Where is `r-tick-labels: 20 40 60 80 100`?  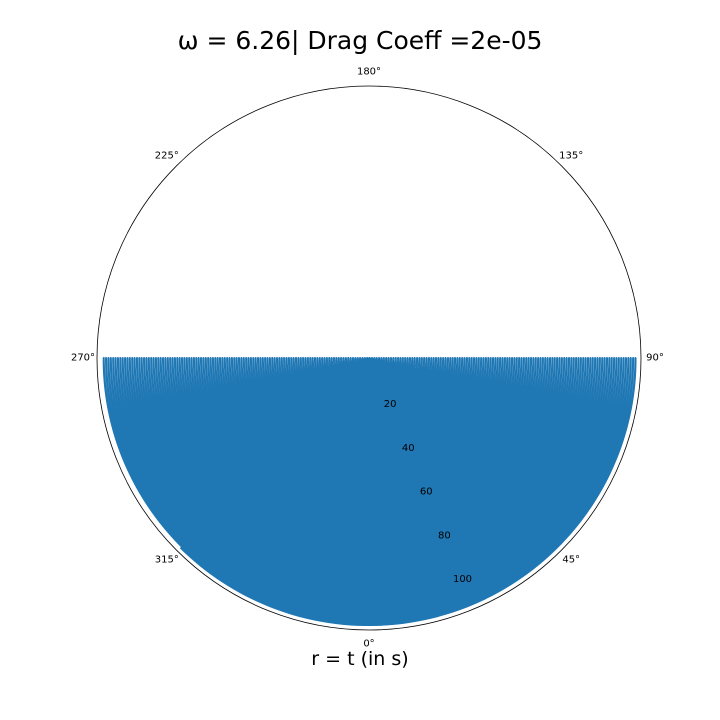 r-tick-labels: 20 40 60 80 100 is located at coordinates (428, 492).